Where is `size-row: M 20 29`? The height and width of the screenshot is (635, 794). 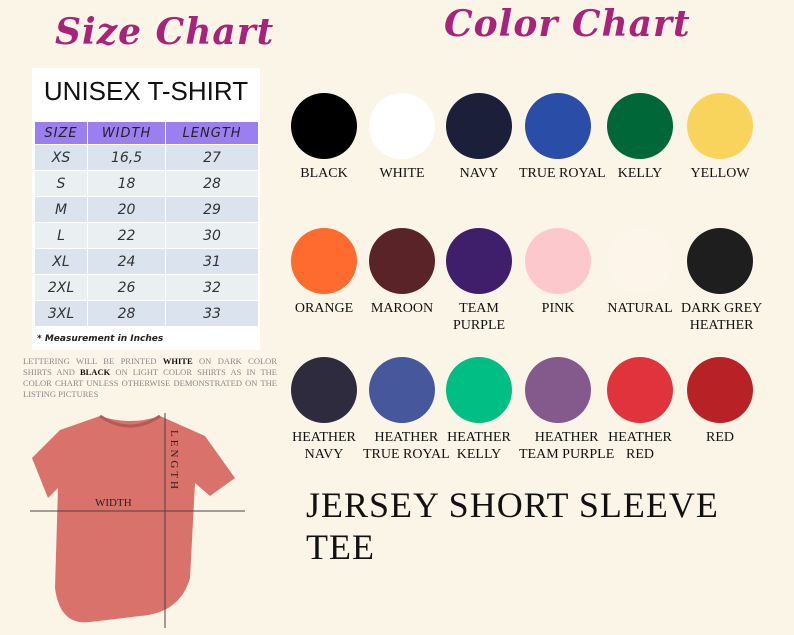 size-row: M 20 29 is located at coordinates (146, 209).